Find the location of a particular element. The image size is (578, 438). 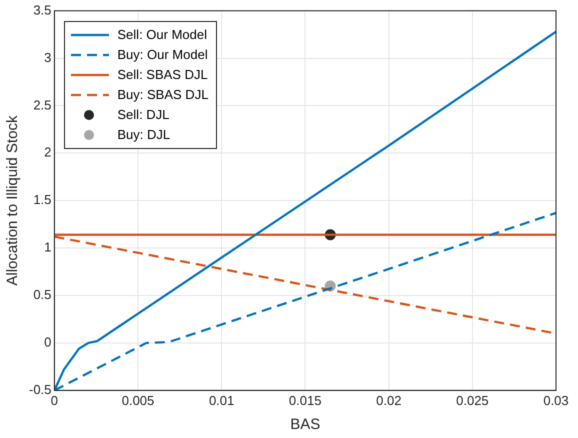

y-axis-title: Allocation to Illiquid Stock is located at coordinates (13, 200).